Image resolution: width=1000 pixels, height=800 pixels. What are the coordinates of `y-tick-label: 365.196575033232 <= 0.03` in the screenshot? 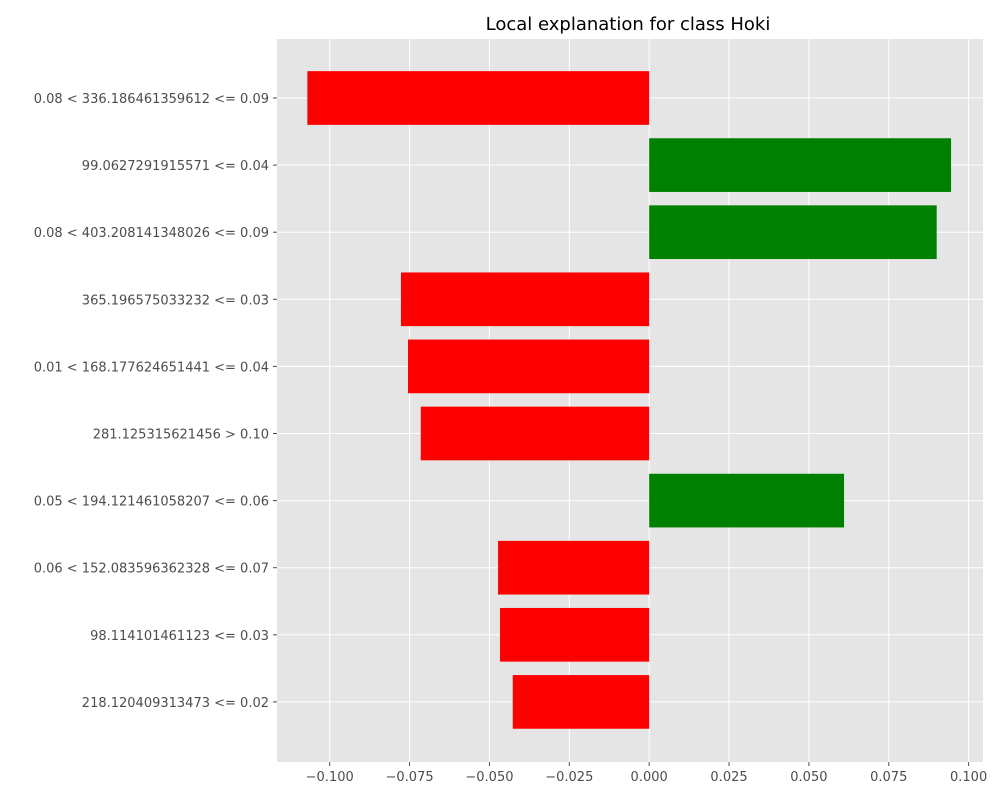 It's located at (175, 300).